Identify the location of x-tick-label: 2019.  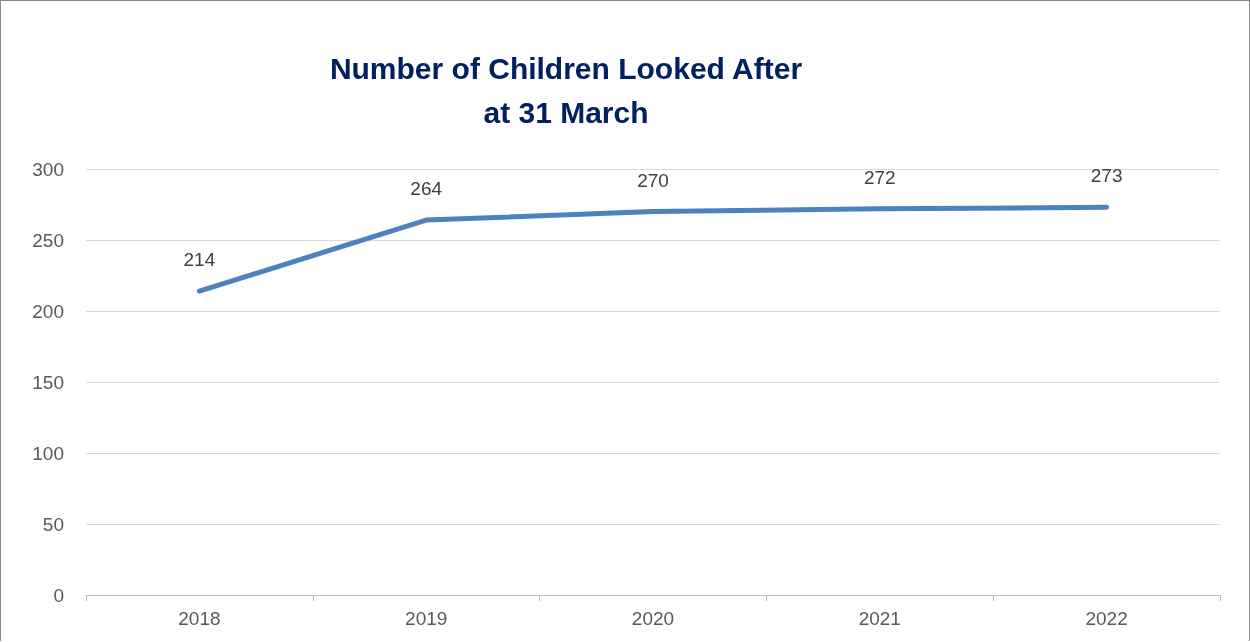
(426, 618).